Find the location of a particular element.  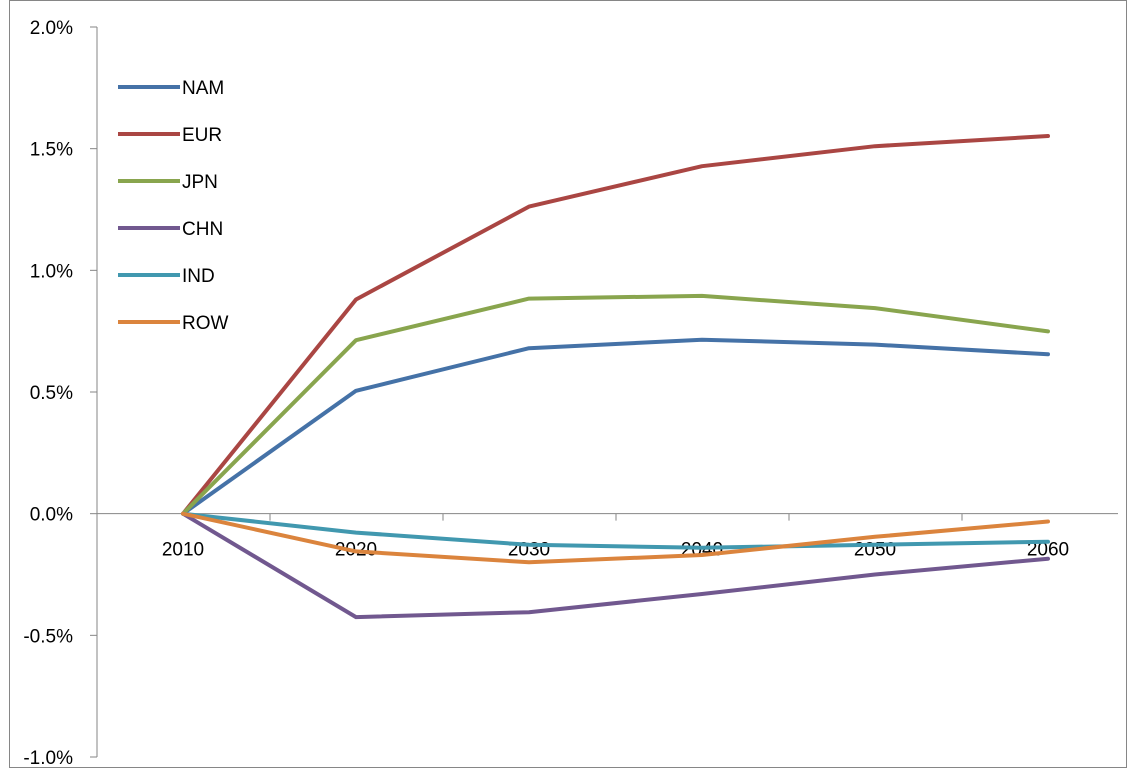

y-tick-label: -0.5% is located at coordinates (48, 636).